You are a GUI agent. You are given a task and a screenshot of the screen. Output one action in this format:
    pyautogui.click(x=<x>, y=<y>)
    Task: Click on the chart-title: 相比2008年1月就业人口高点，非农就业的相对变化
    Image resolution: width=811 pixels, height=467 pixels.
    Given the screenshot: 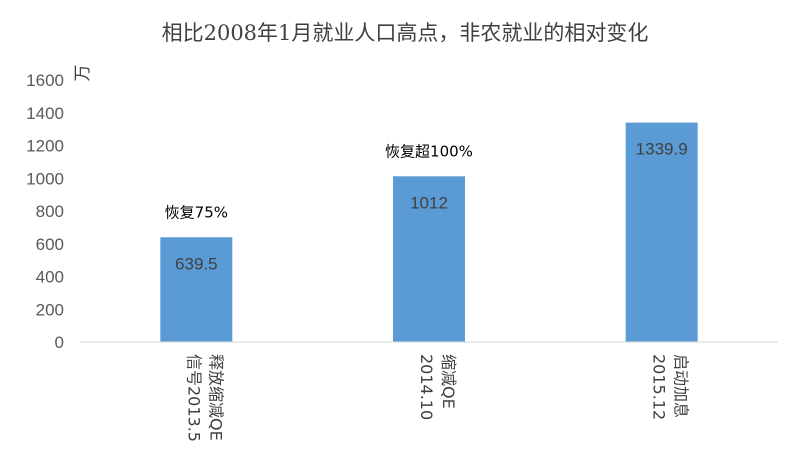 What is the action you would take?
    pyautogui.click(x=405, y=33)
    